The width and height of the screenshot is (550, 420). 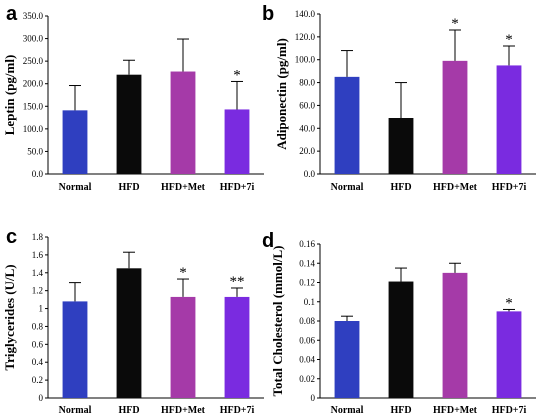 I want to click on y-axis-title: Adiponectin (pg/ml), so click(x=281, y=94).